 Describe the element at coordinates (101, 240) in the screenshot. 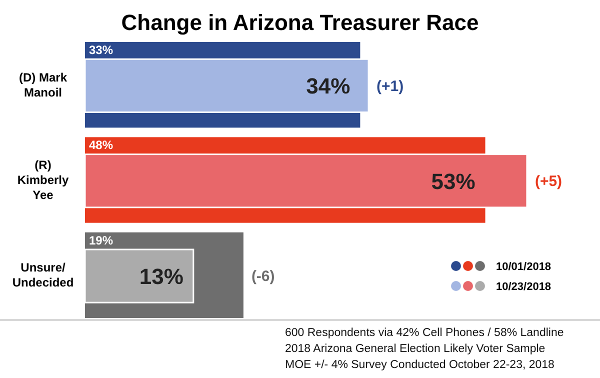

I see `data-label: 19%` at that location.